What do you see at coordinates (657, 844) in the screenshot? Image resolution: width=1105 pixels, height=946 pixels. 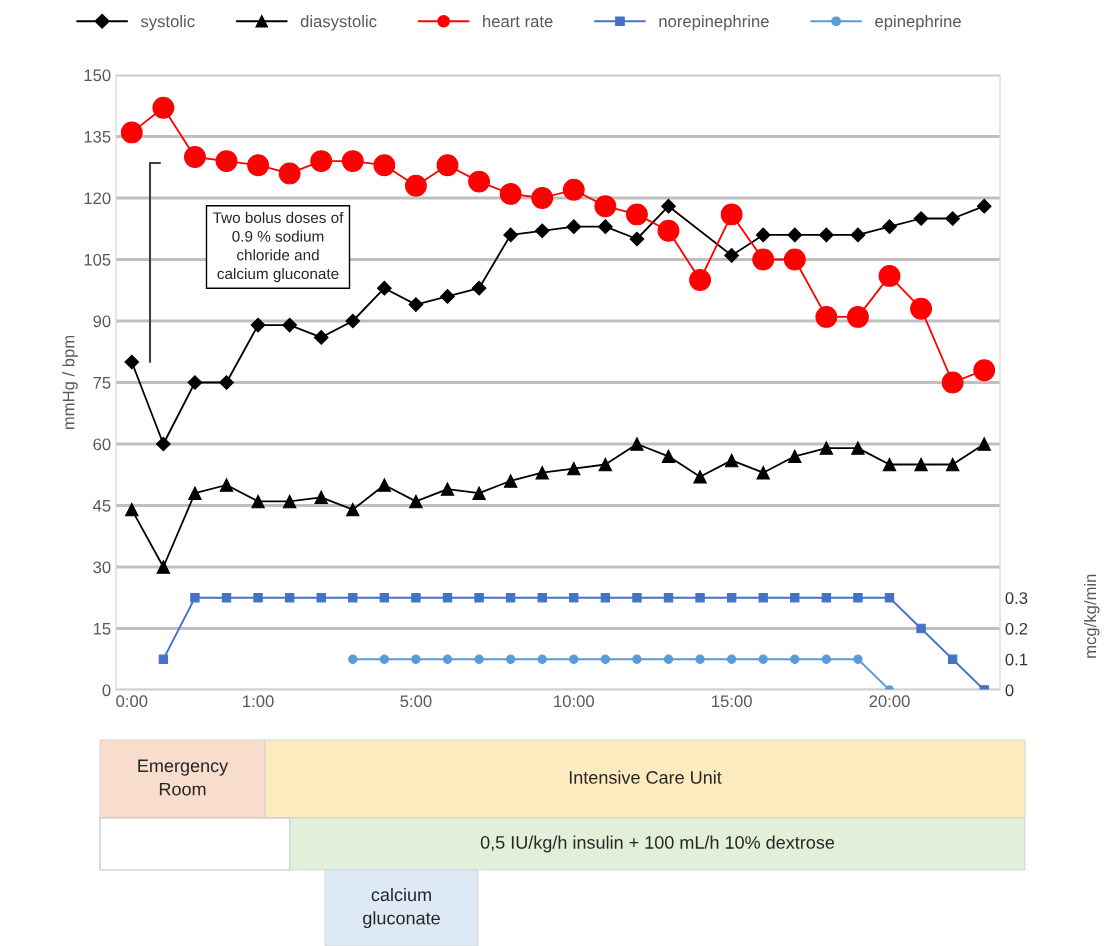 I see `text: 0,5 IU/kg/h insulin + 100 mL/h 10% dextrose` at bounding box center [657, 844].